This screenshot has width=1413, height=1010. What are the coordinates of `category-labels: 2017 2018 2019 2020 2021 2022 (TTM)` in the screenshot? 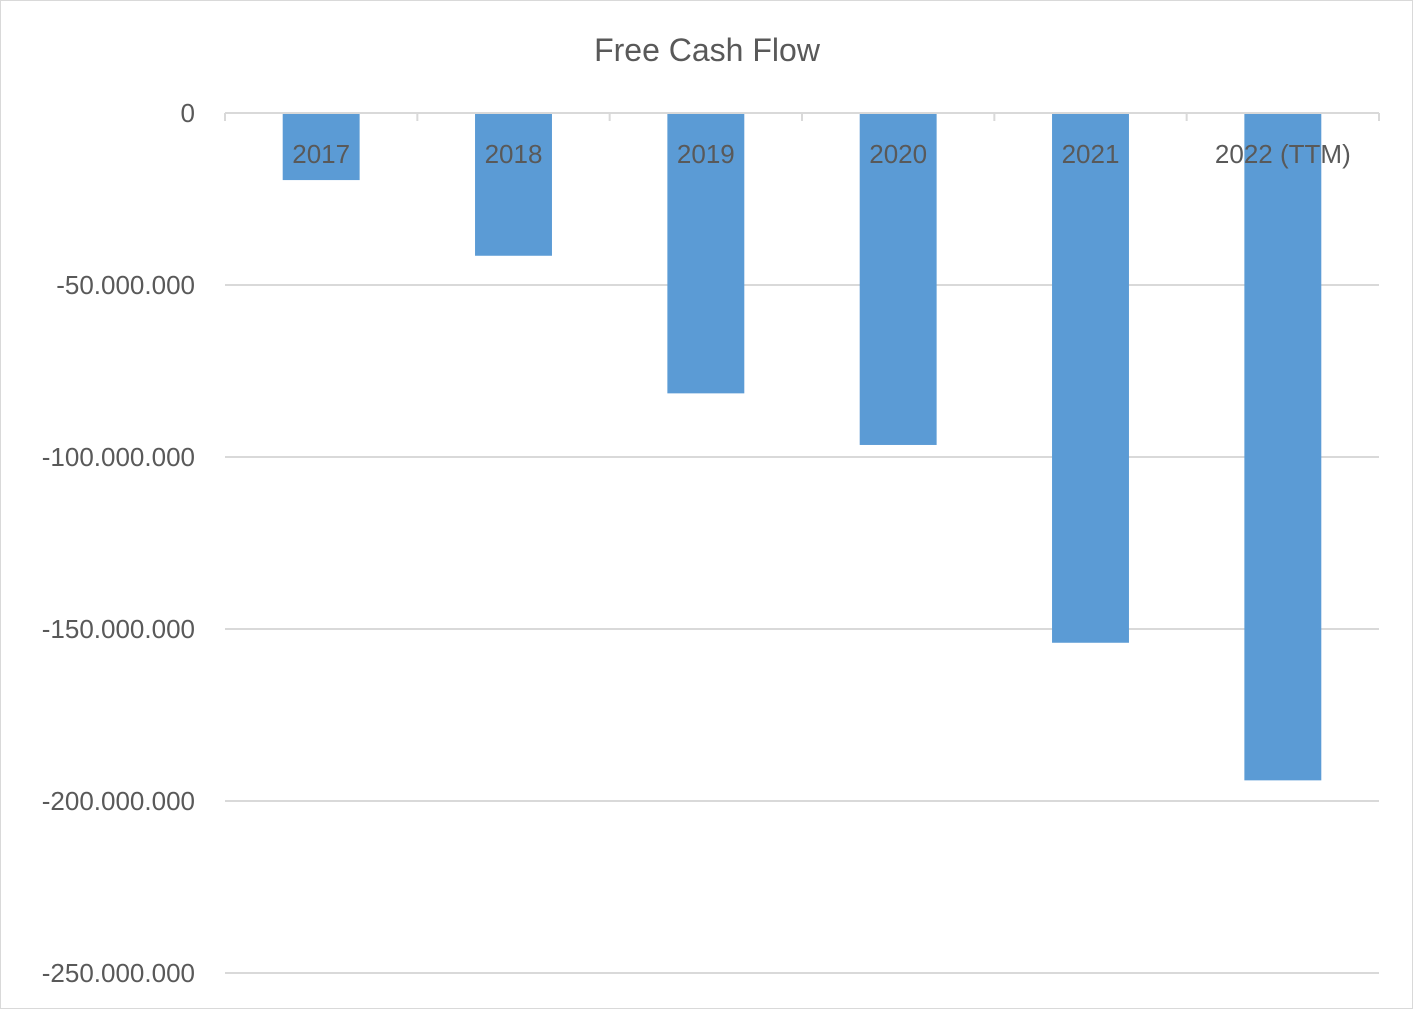 It's located at (821, 154).